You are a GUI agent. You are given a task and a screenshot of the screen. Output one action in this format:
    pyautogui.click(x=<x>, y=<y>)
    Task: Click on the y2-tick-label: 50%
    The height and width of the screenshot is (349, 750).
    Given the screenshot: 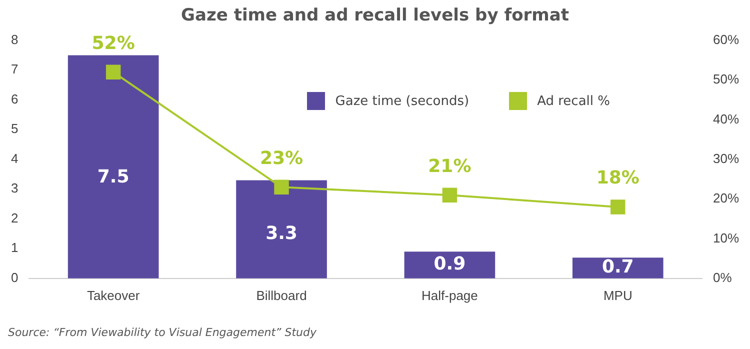 What is the action you would take?
    pyautogui.click(x=726, y=79)
    